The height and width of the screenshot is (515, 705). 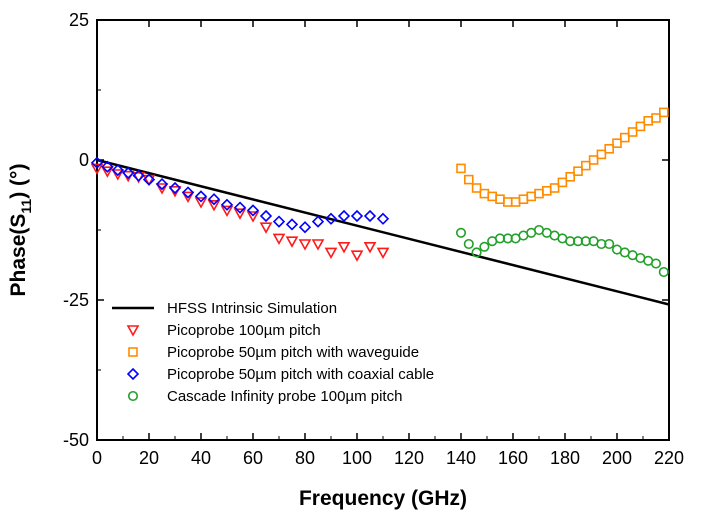 I want to click on legend-item: Picoprobe 100µm pitch, so click(x=223, y=330).